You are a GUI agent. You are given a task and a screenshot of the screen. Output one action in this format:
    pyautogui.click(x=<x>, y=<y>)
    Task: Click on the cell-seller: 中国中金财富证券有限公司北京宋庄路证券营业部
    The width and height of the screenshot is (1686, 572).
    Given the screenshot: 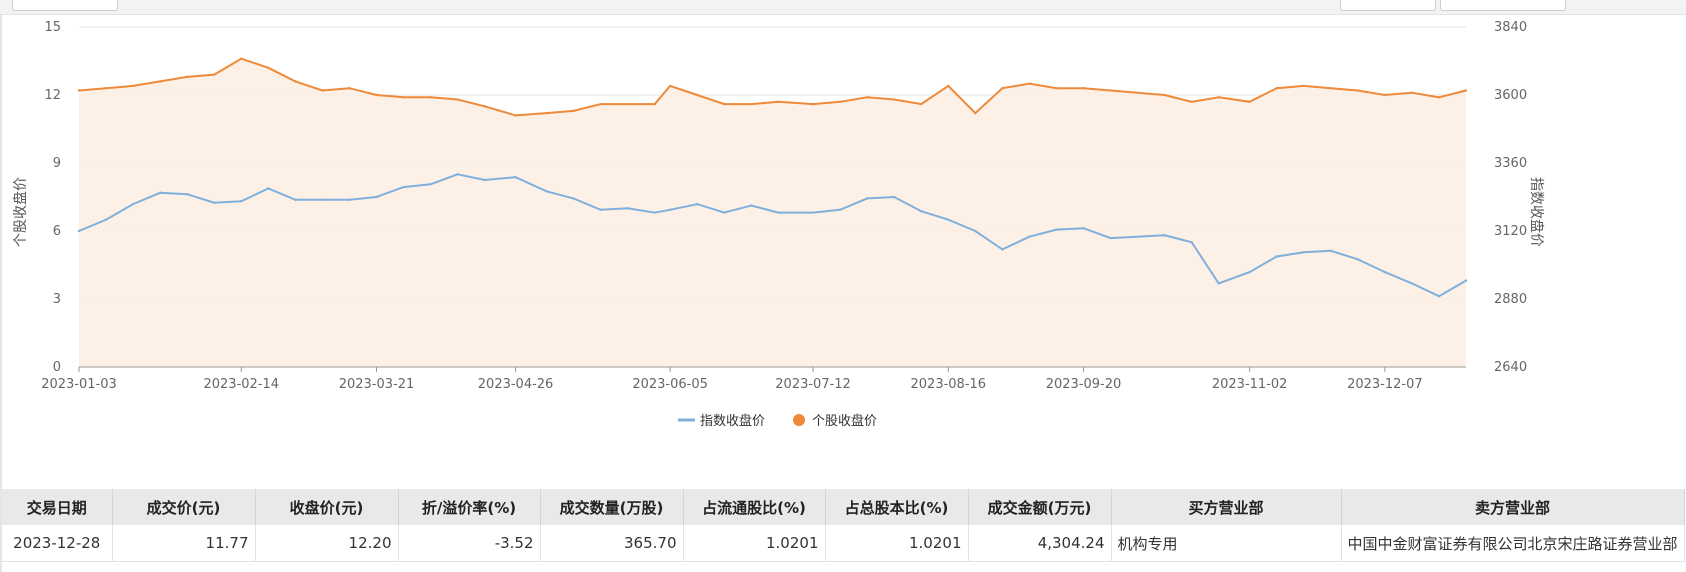 What is the action you would take?
    pyautogui.click(x=1513, y=543)
    